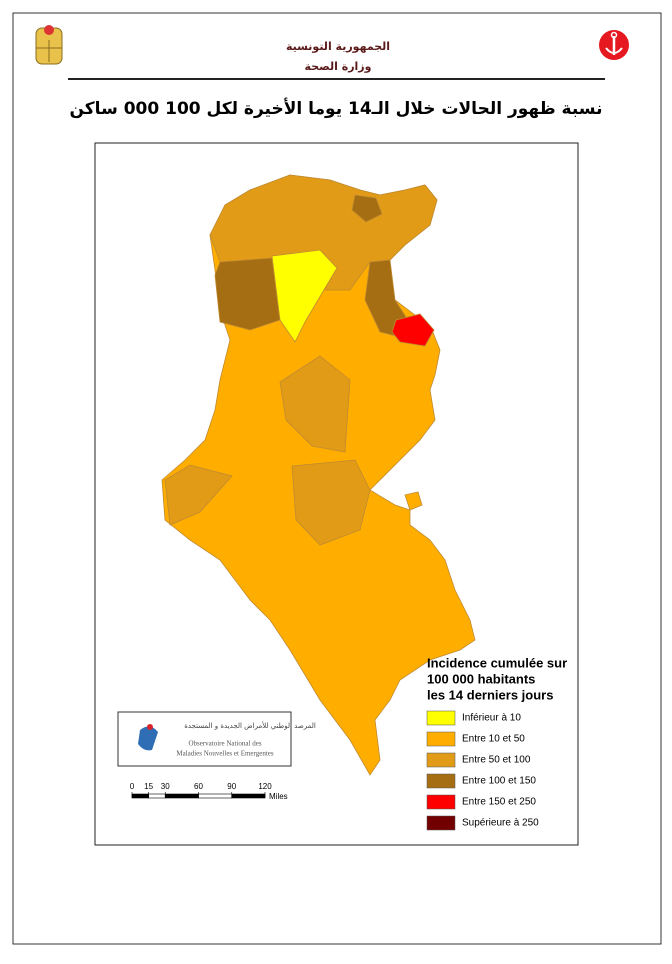 Image resolution: width=672 pixels, height=964 pixels. I want to click on legend-label: Entre 10 et 50, so click(493, 739).